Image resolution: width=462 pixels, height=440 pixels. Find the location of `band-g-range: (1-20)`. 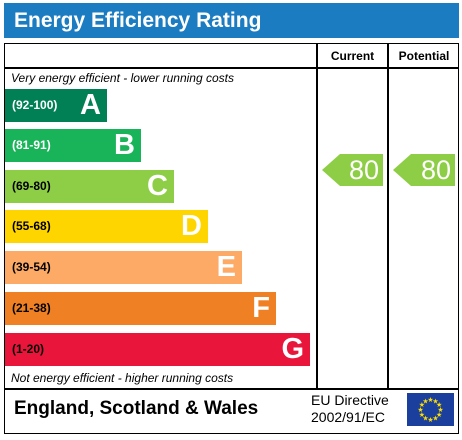

band-g-range: (1-20) is located at coordinates (28, 349).